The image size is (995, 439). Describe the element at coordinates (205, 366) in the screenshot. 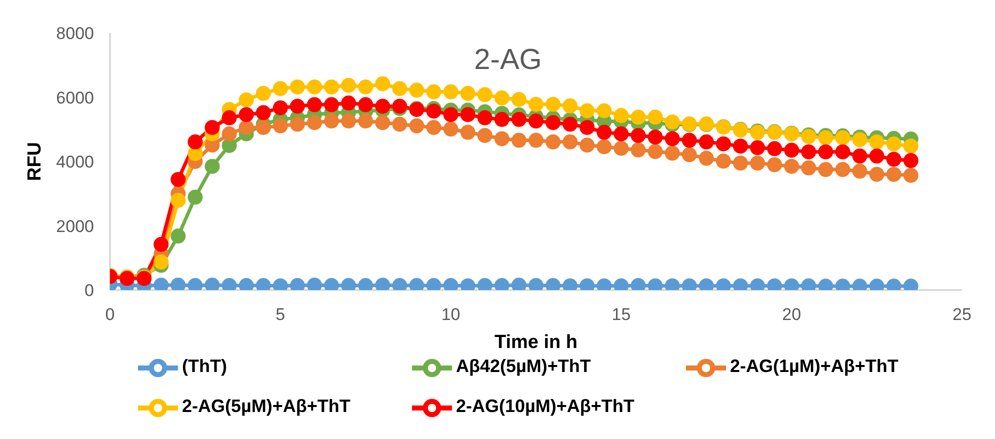

I see `legend-label: (ThT)` at that location.